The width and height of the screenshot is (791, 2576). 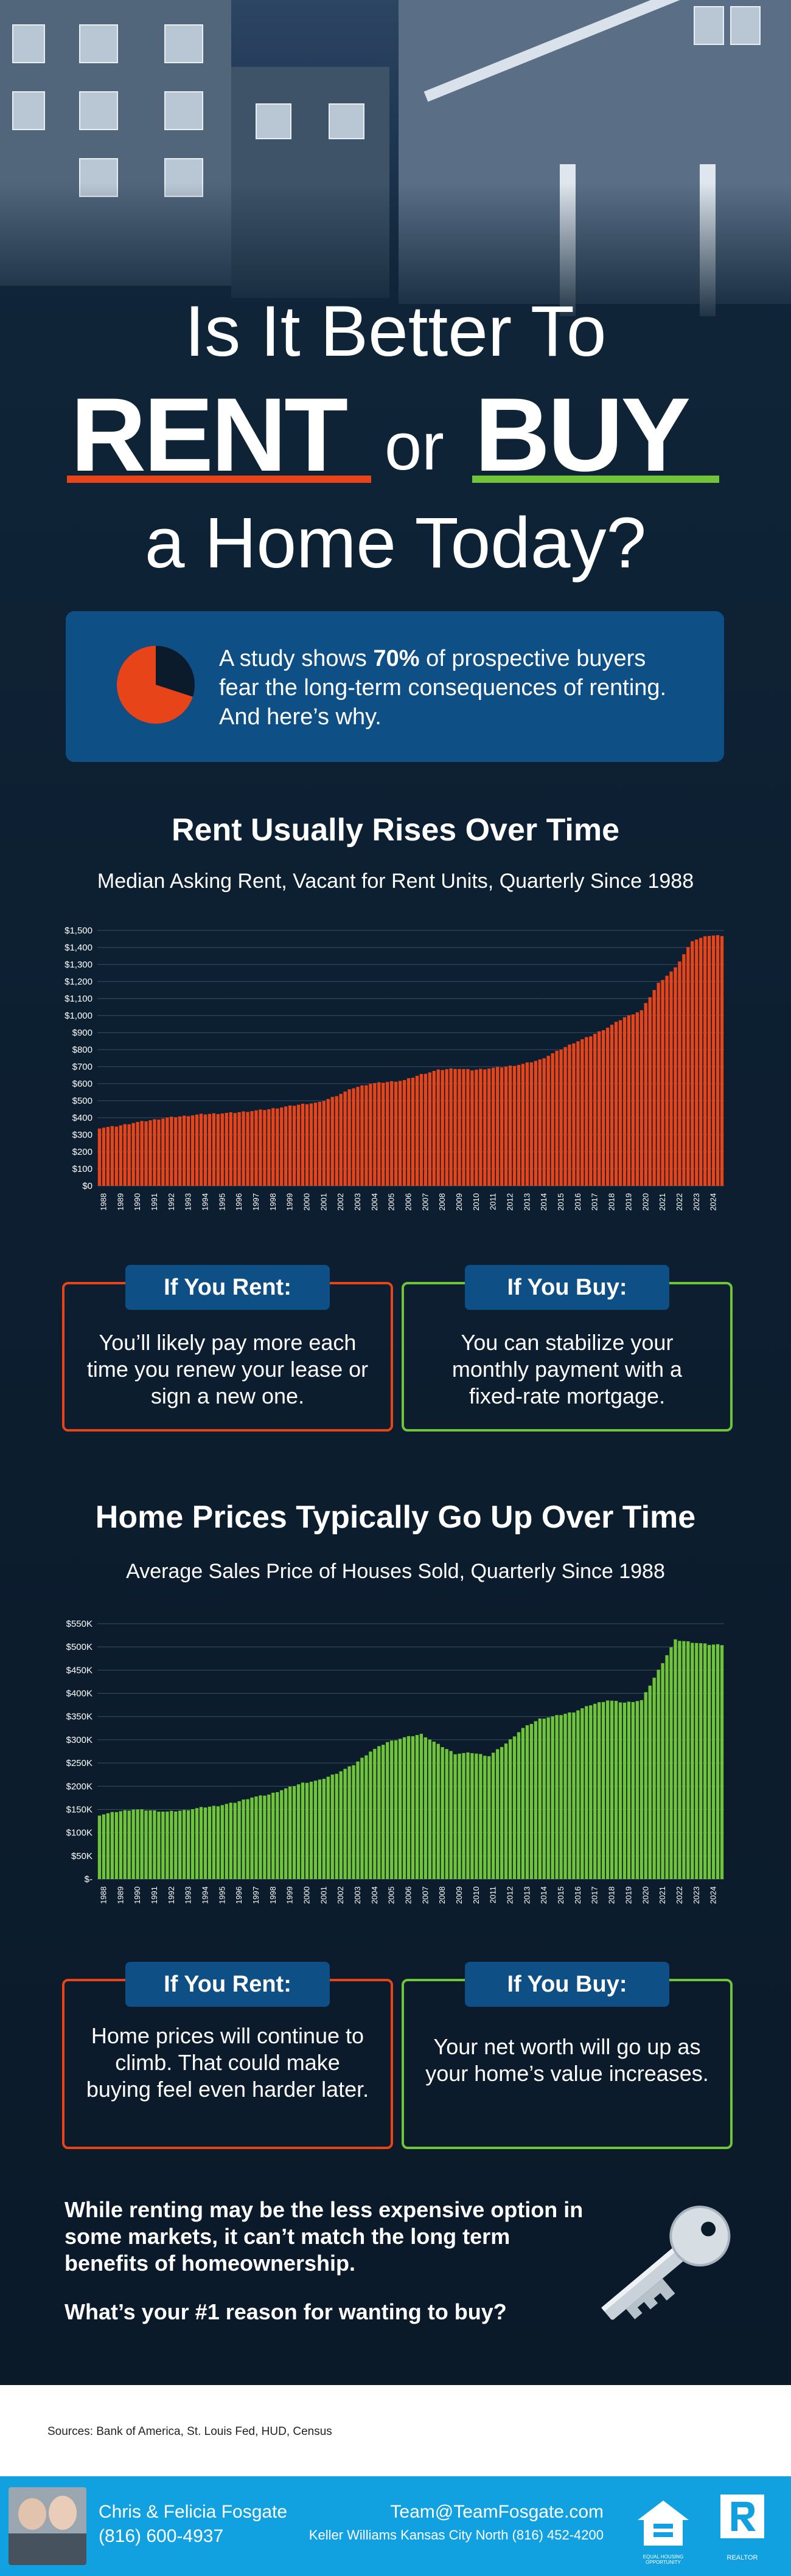 What do you see at coordinates (82, 1033) in the screenshot?
I see `y-tick-label: $900` at bounding box center [82, 1033].